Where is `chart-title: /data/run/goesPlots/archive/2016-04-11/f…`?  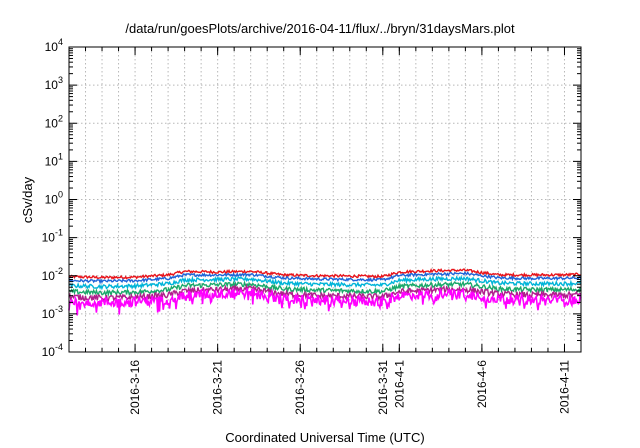 chart-title: /data/run/goesPlots/archive/2016-04-11/f… is located at coordinates (320, 28).